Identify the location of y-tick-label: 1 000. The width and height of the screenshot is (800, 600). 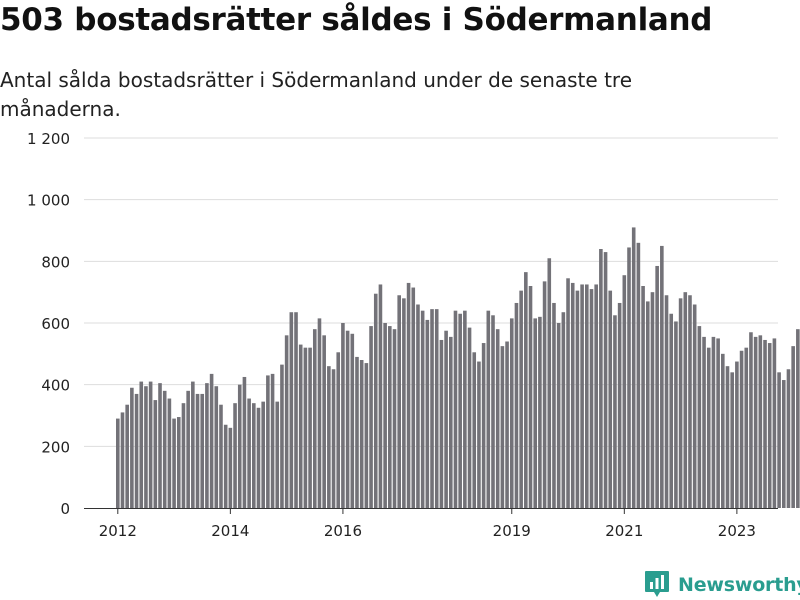
(48, 201).